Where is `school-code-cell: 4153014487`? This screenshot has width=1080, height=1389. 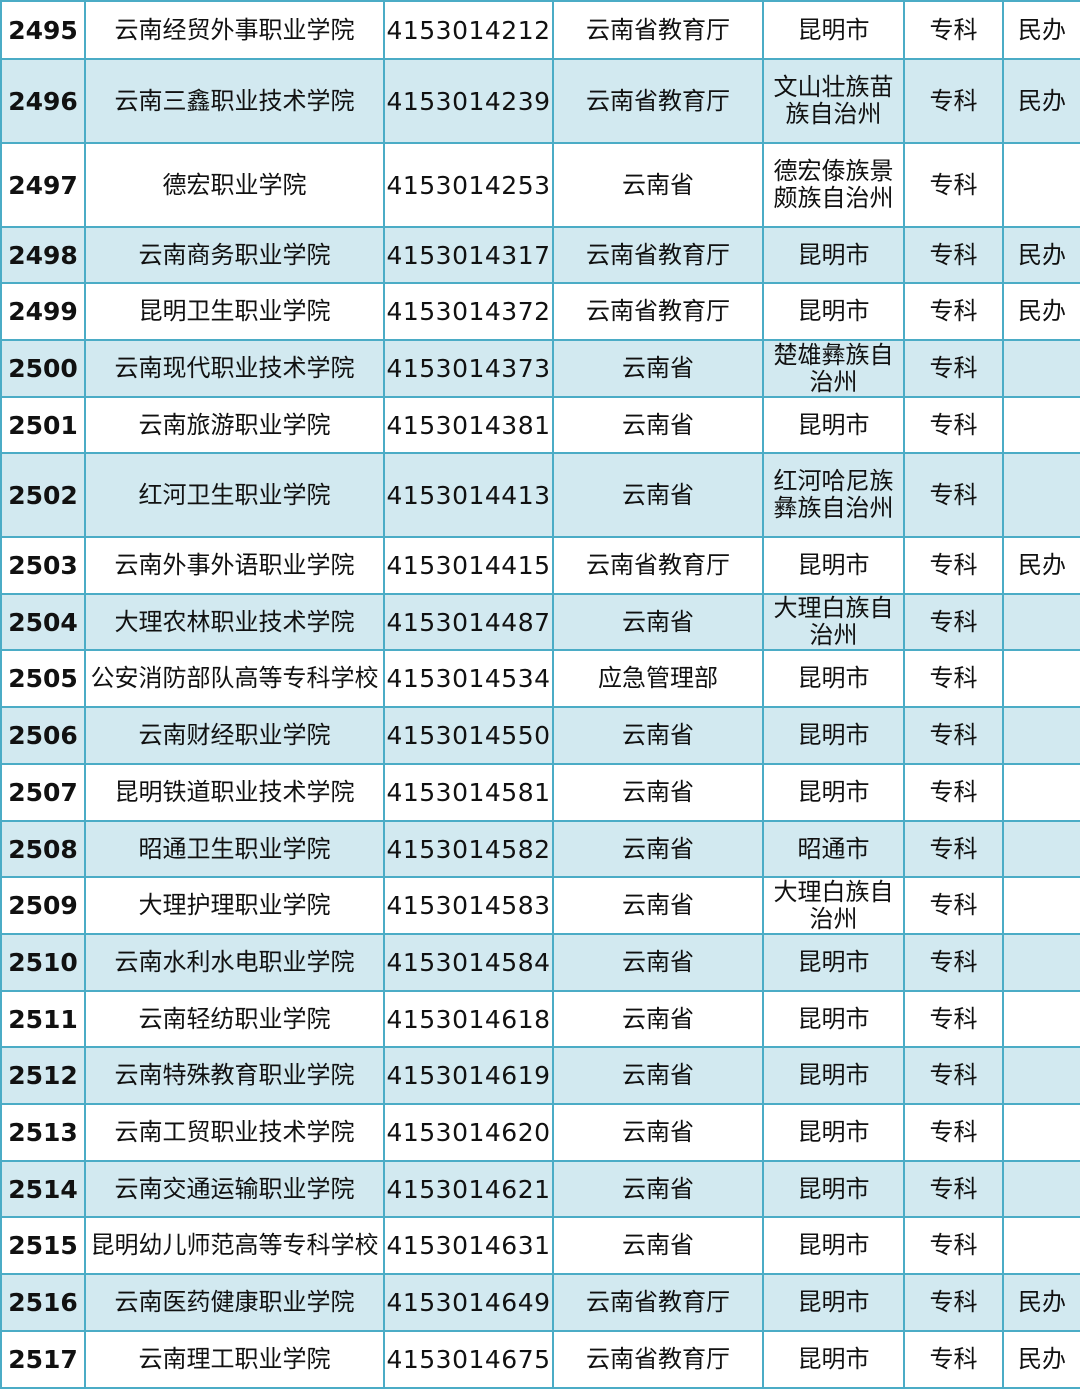
school-code-cell: 4153014487 is located at coordinates (468, 622).